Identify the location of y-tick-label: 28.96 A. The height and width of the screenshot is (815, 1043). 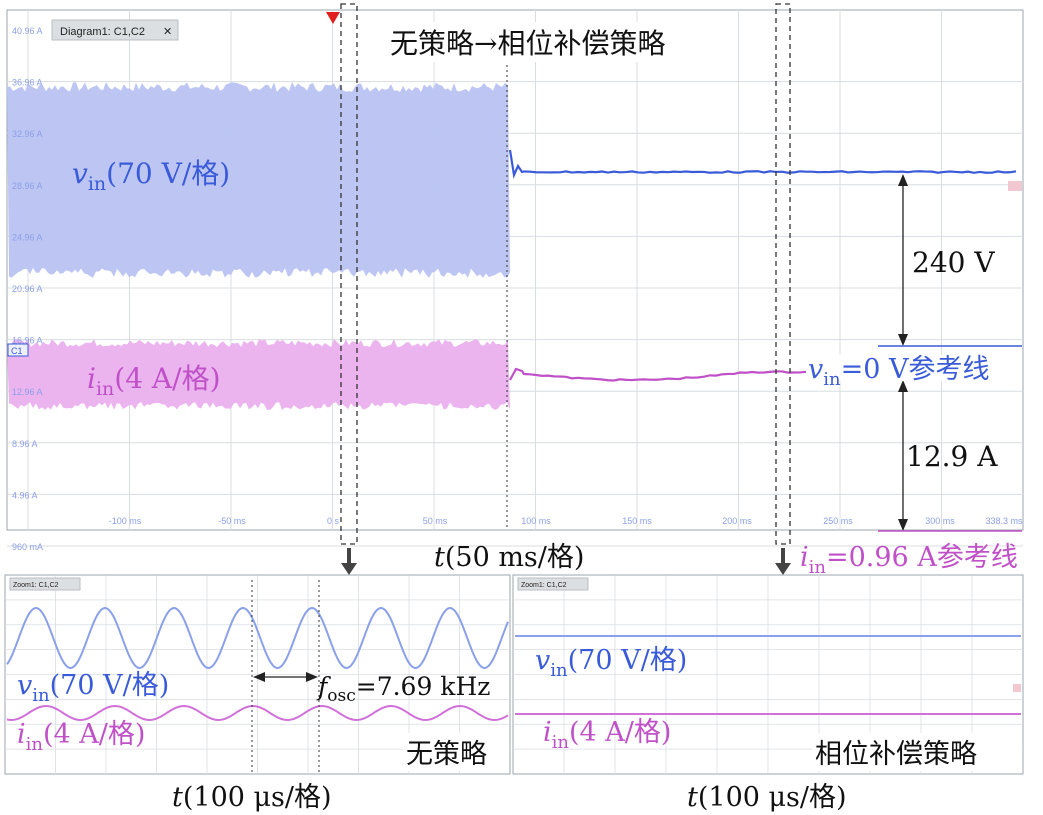
(27, 186).